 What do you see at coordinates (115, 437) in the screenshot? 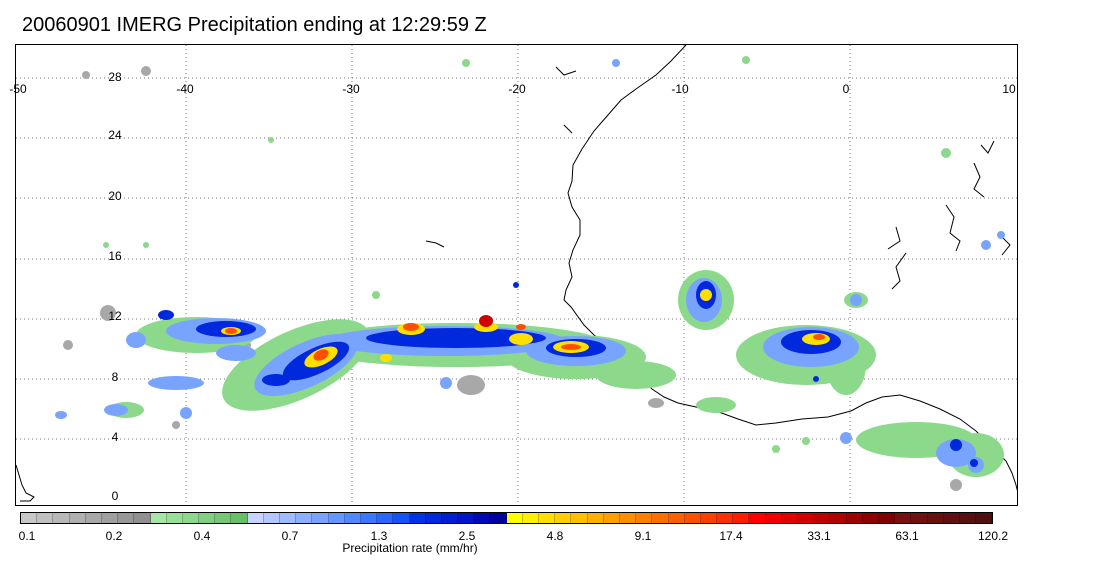
I see `lat-label: 4` at bounding box center [115, 437].